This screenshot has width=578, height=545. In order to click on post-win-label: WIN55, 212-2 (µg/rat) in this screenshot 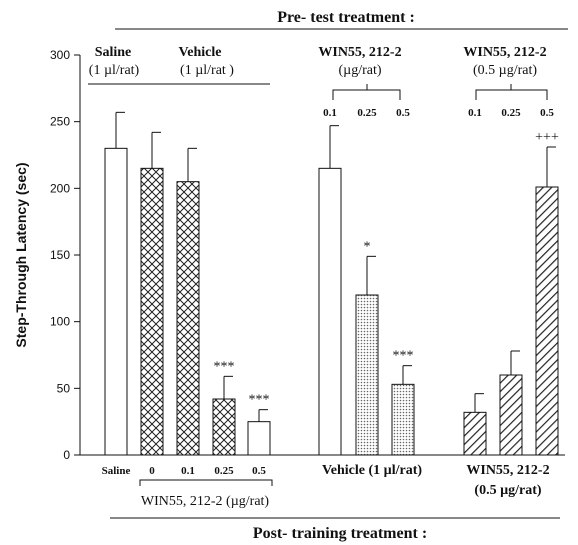, I will do `click(205, 501)`.